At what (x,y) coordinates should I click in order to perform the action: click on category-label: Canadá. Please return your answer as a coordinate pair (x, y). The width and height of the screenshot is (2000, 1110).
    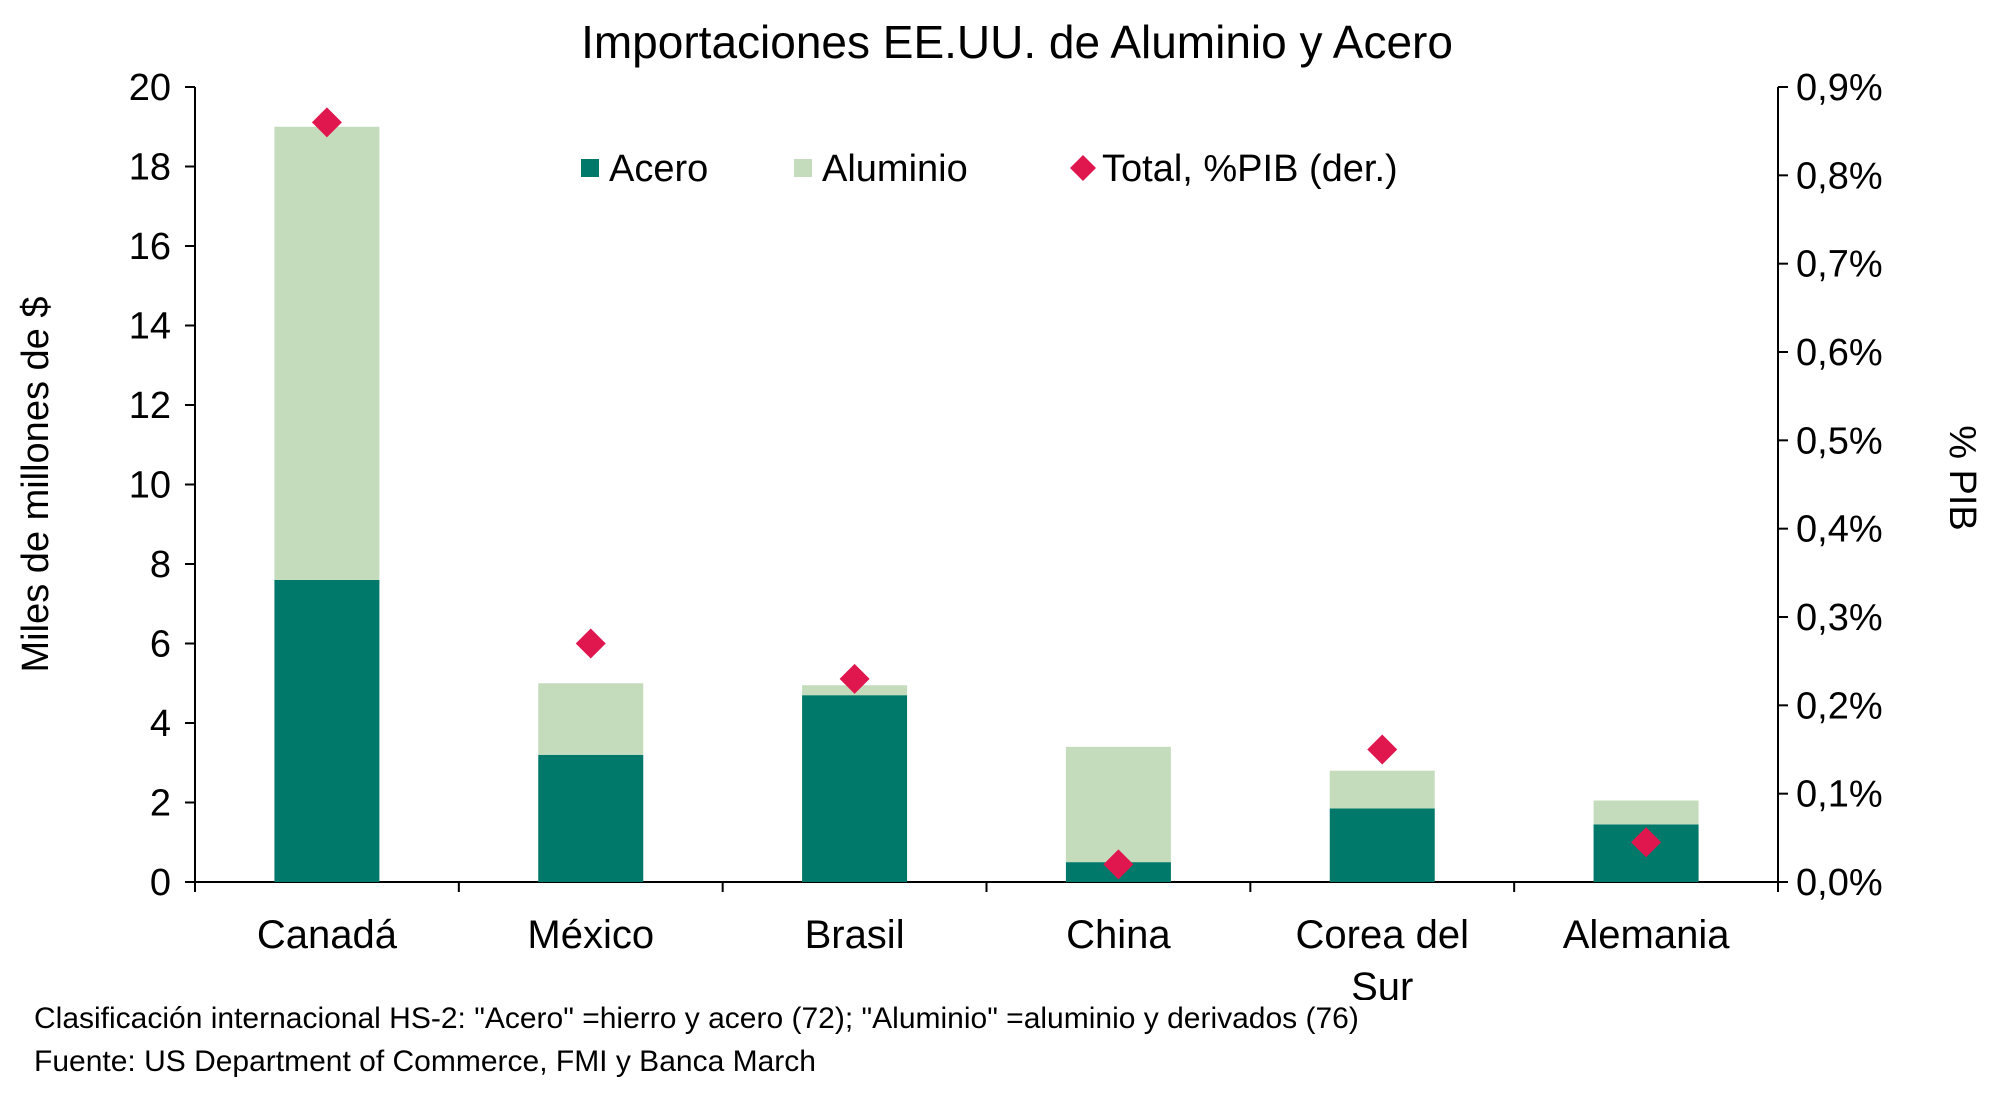
    Looking at the image, I should click on (327, 935).